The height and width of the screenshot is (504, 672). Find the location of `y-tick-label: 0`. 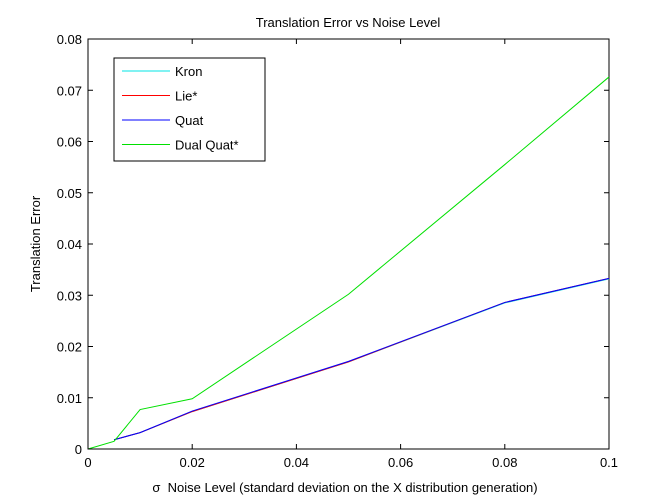

y-tick-label: 0 is located at coordinates (78, 449).